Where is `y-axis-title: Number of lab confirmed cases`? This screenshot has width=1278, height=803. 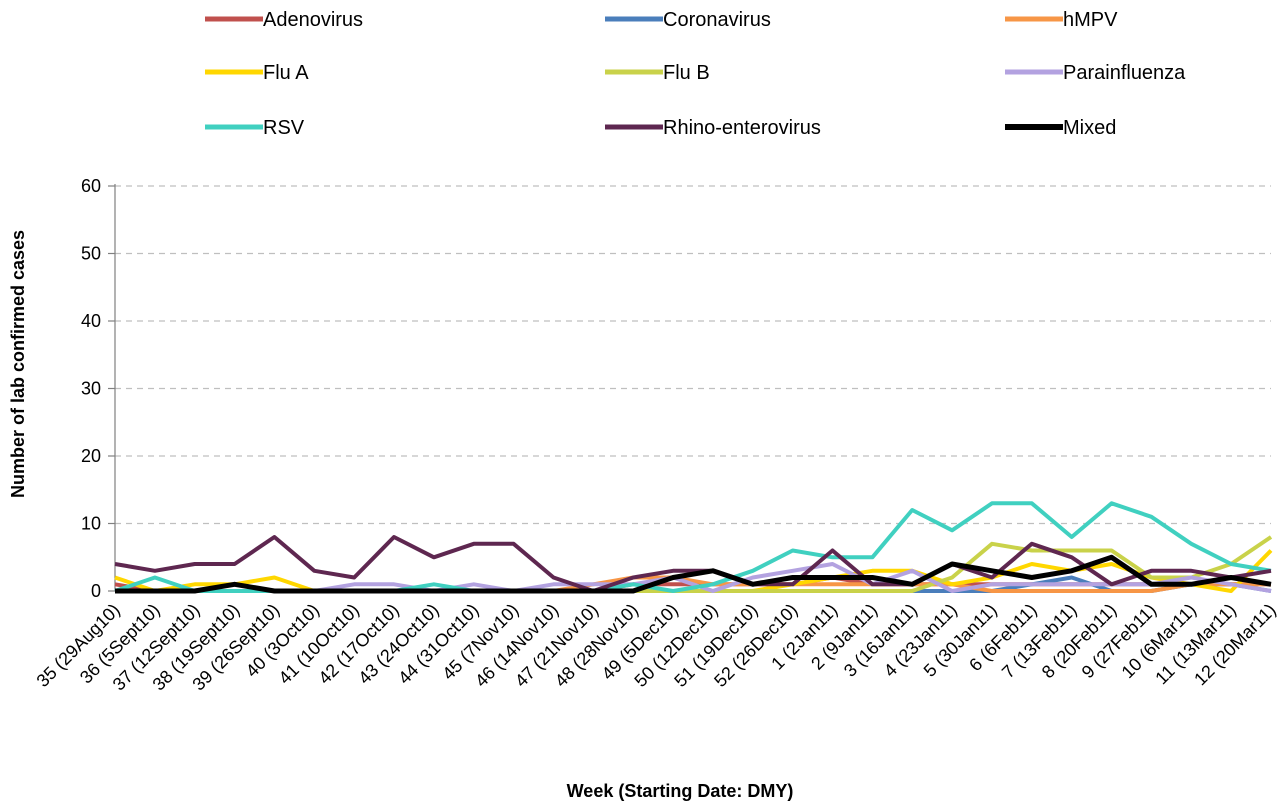
y-axis-title: Number of lab confirmed cases is located at coordinates (18, 364).